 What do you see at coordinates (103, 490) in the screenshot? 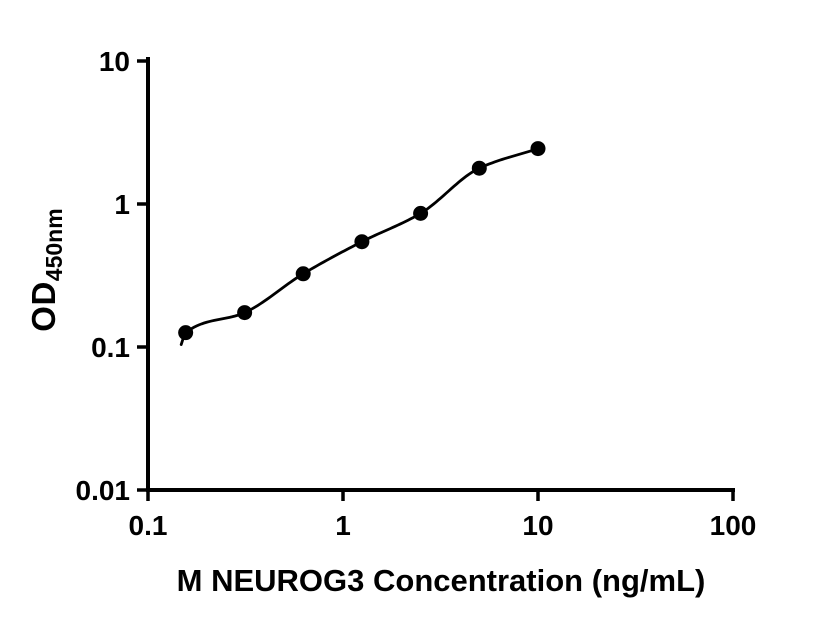
I see `y-axis-tick-label: 0.01` at bounding box center [103, 490].